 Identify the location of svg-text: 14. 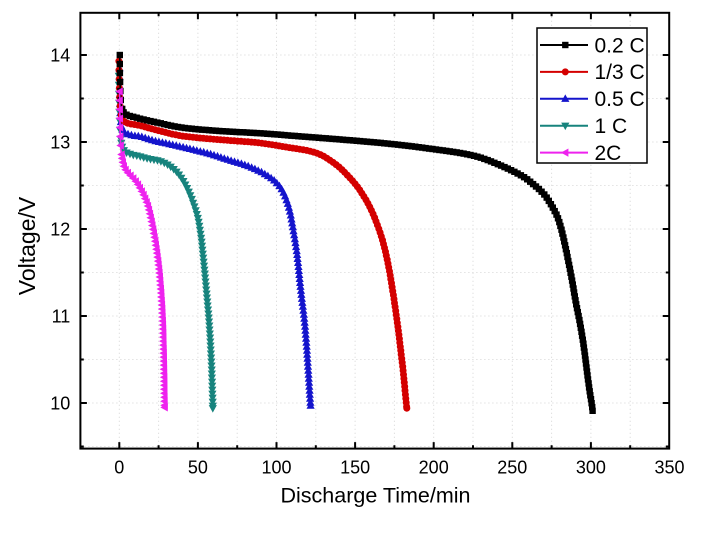
(60, 55).